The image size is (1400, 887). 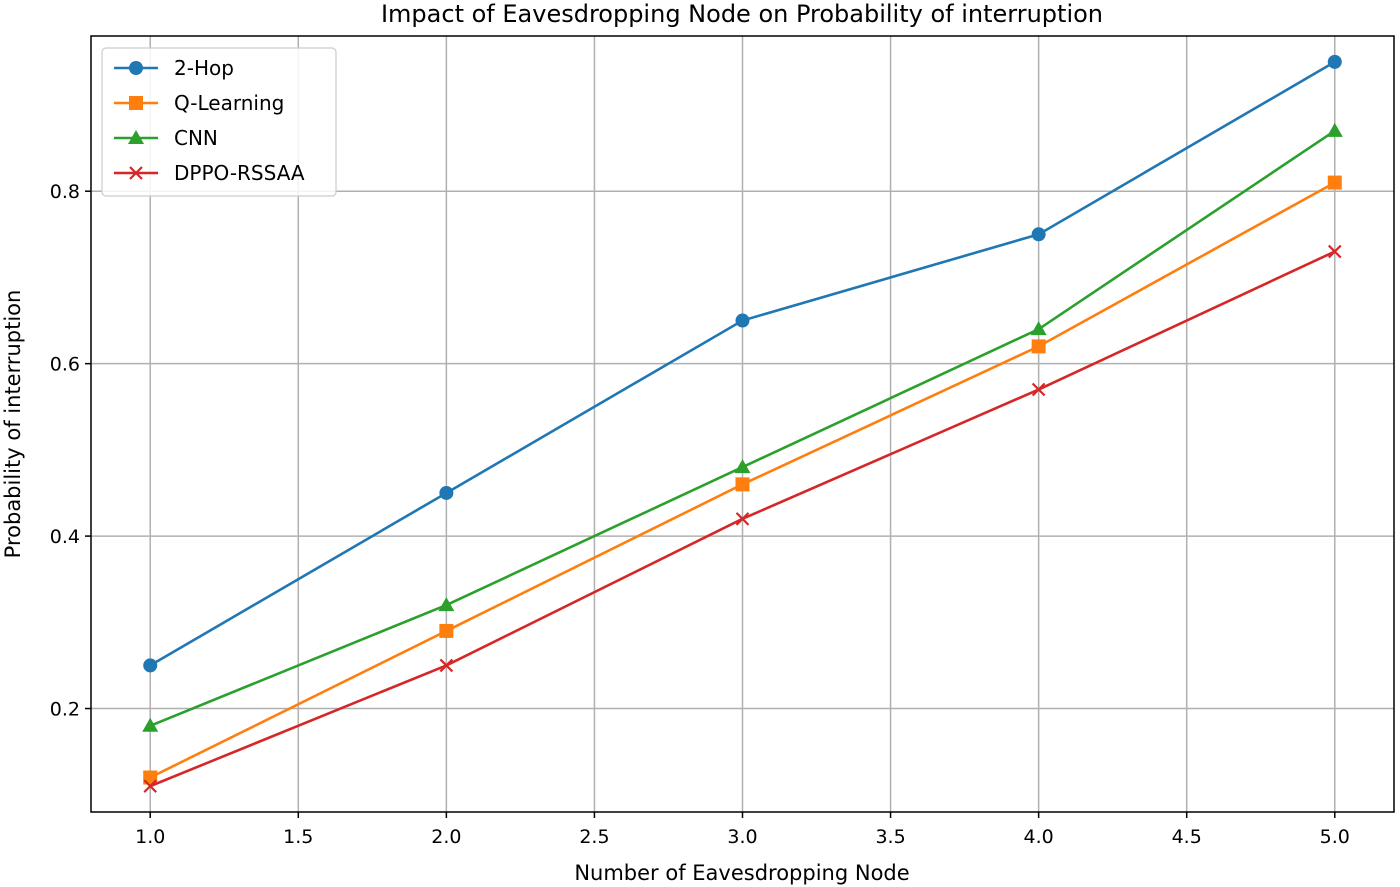 What do you see at coordinates (1187, 837) in the screenshot?
I see `x-tick-label: 4.5` at bounding box center [1187, 837].